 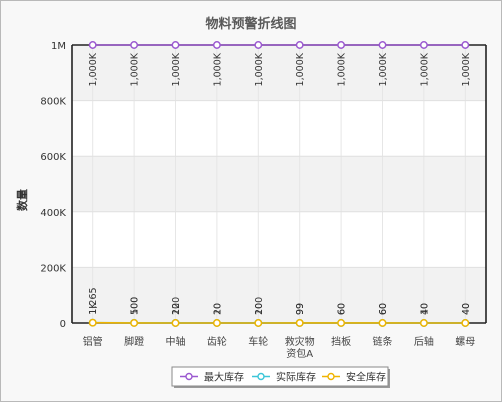 What do you see at coordinates (366, 377) in the screenshot?
I see `legend-label: 安全库存` at bounding box center [366, 377].